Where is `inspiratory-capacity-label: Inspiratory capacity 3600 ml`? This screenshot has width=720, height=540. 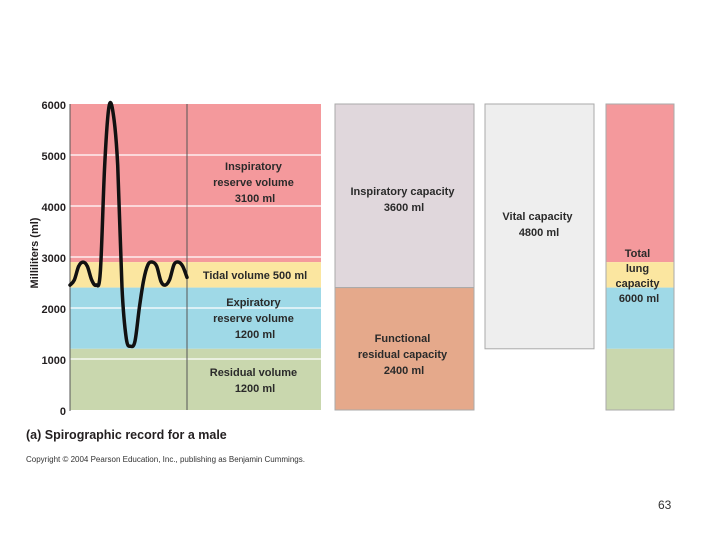 inspiratory-capacity-label: Inspiratory capacity 3600 ml is located at coordinates (404, 200).